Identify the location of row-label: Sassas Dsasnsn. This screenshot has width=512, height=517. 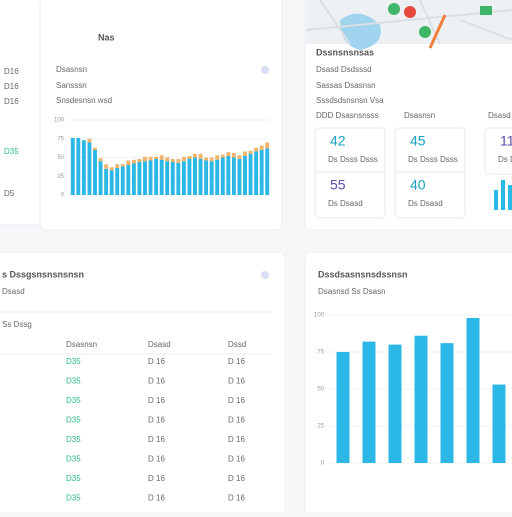
(346, 85).